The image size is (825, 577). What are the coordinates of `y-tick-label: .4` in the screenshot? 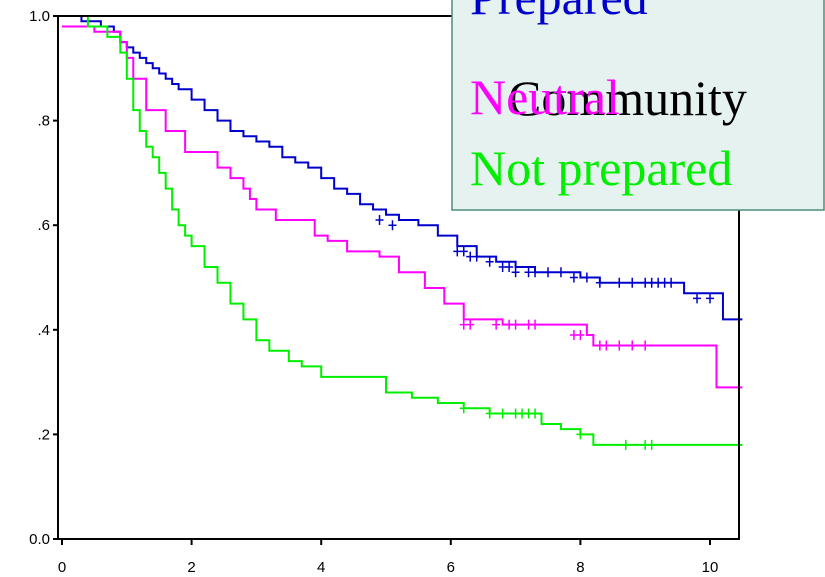 It's located at (43, 330).